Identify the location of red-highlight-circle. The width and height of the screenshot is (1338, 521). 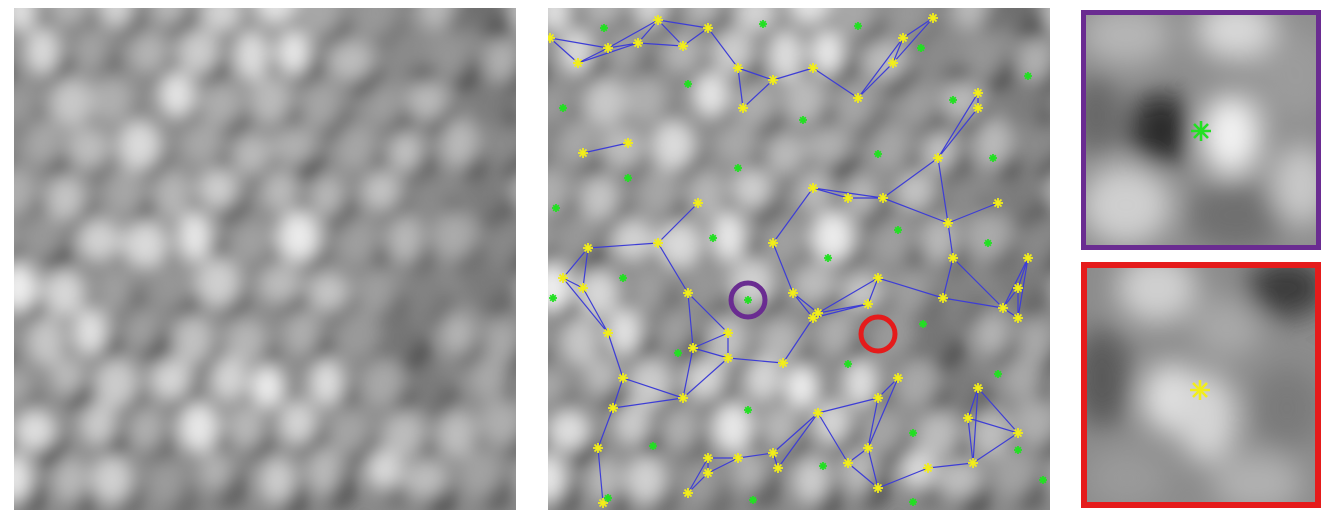
(878, 334).